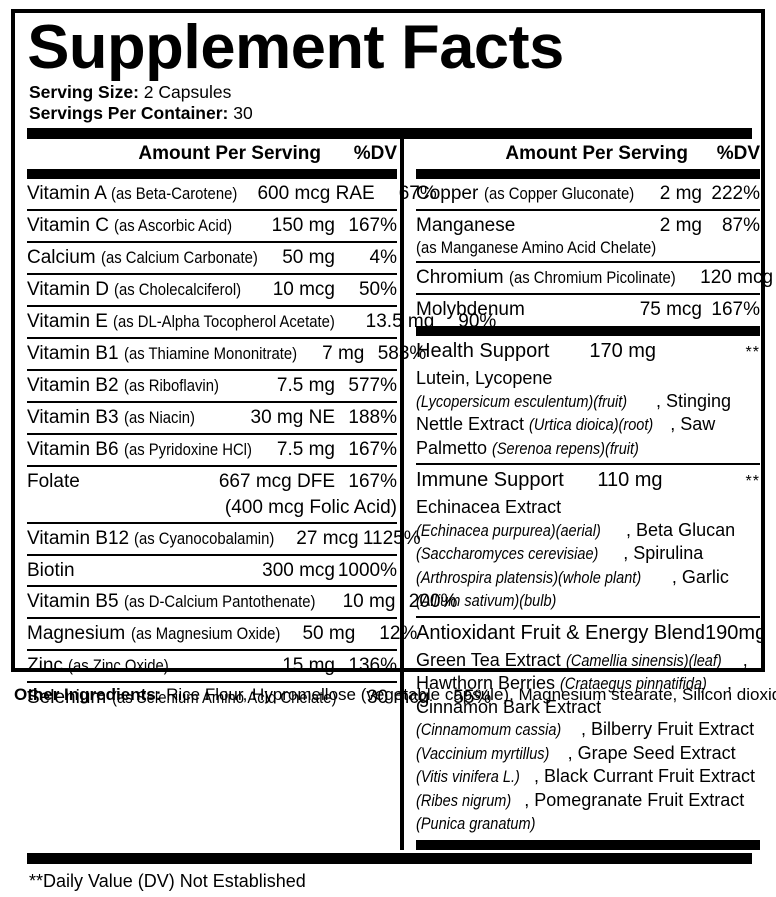 The image size is (776, 897). Describe the element at coordinates (623, 351) in the screenshot. I see `blend-amount: 170 mg` at that location.